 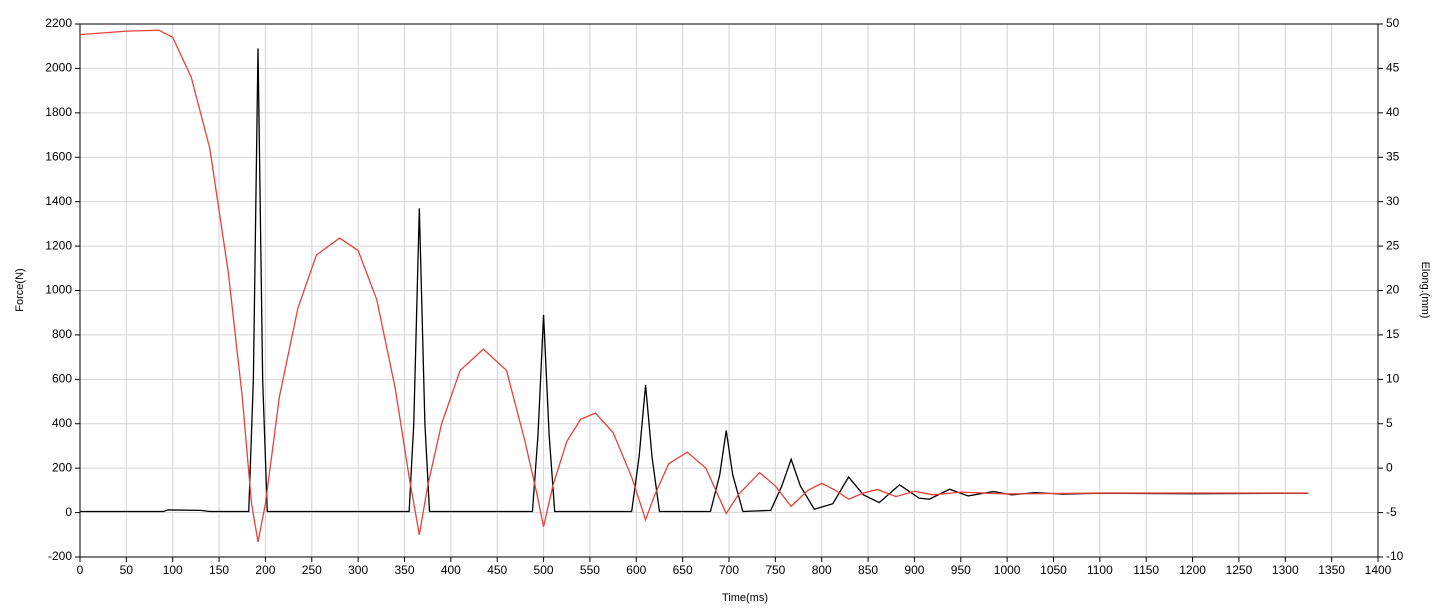 I want to click on x-tick-label: 200, so click(x=265, y=570).